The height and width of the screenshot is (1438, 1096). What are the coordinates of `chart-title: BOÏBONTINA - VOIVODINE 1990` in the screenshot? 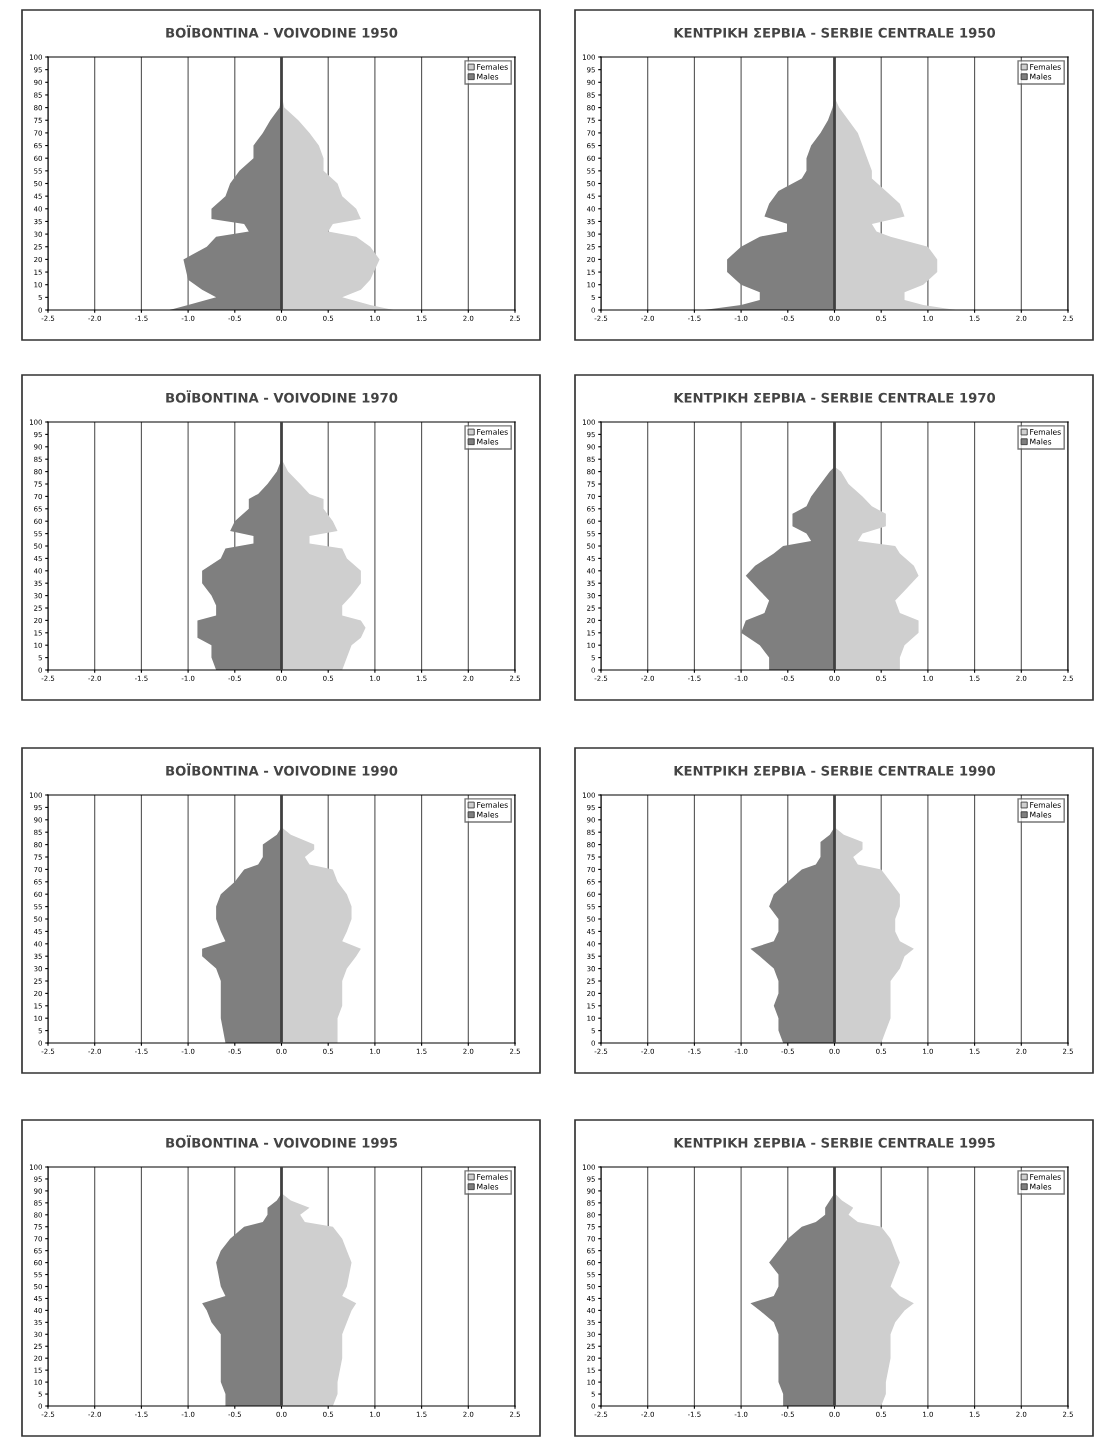 It's located at (282, 769).